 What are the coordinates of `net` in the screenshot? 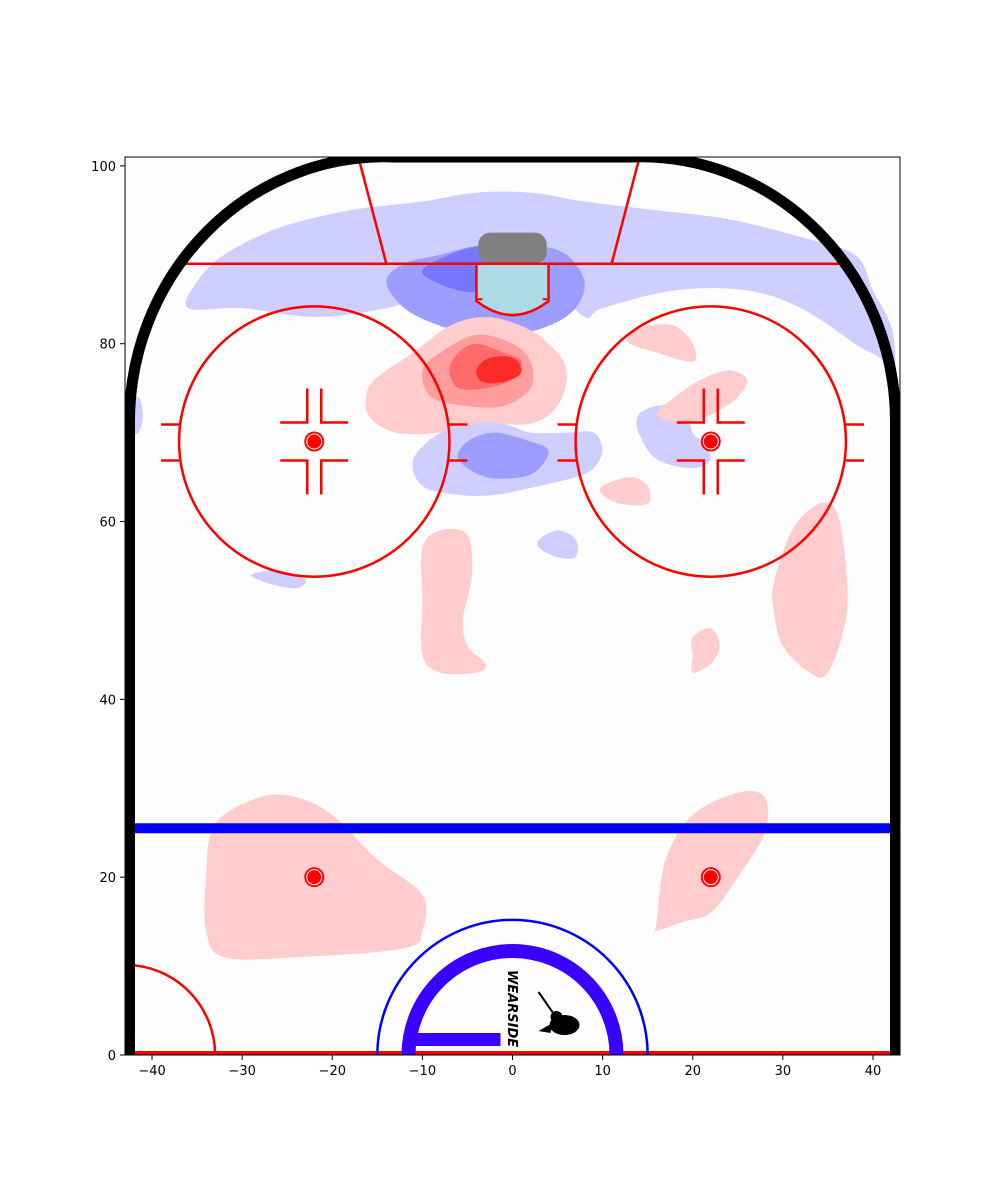 It's located at (512, 248).